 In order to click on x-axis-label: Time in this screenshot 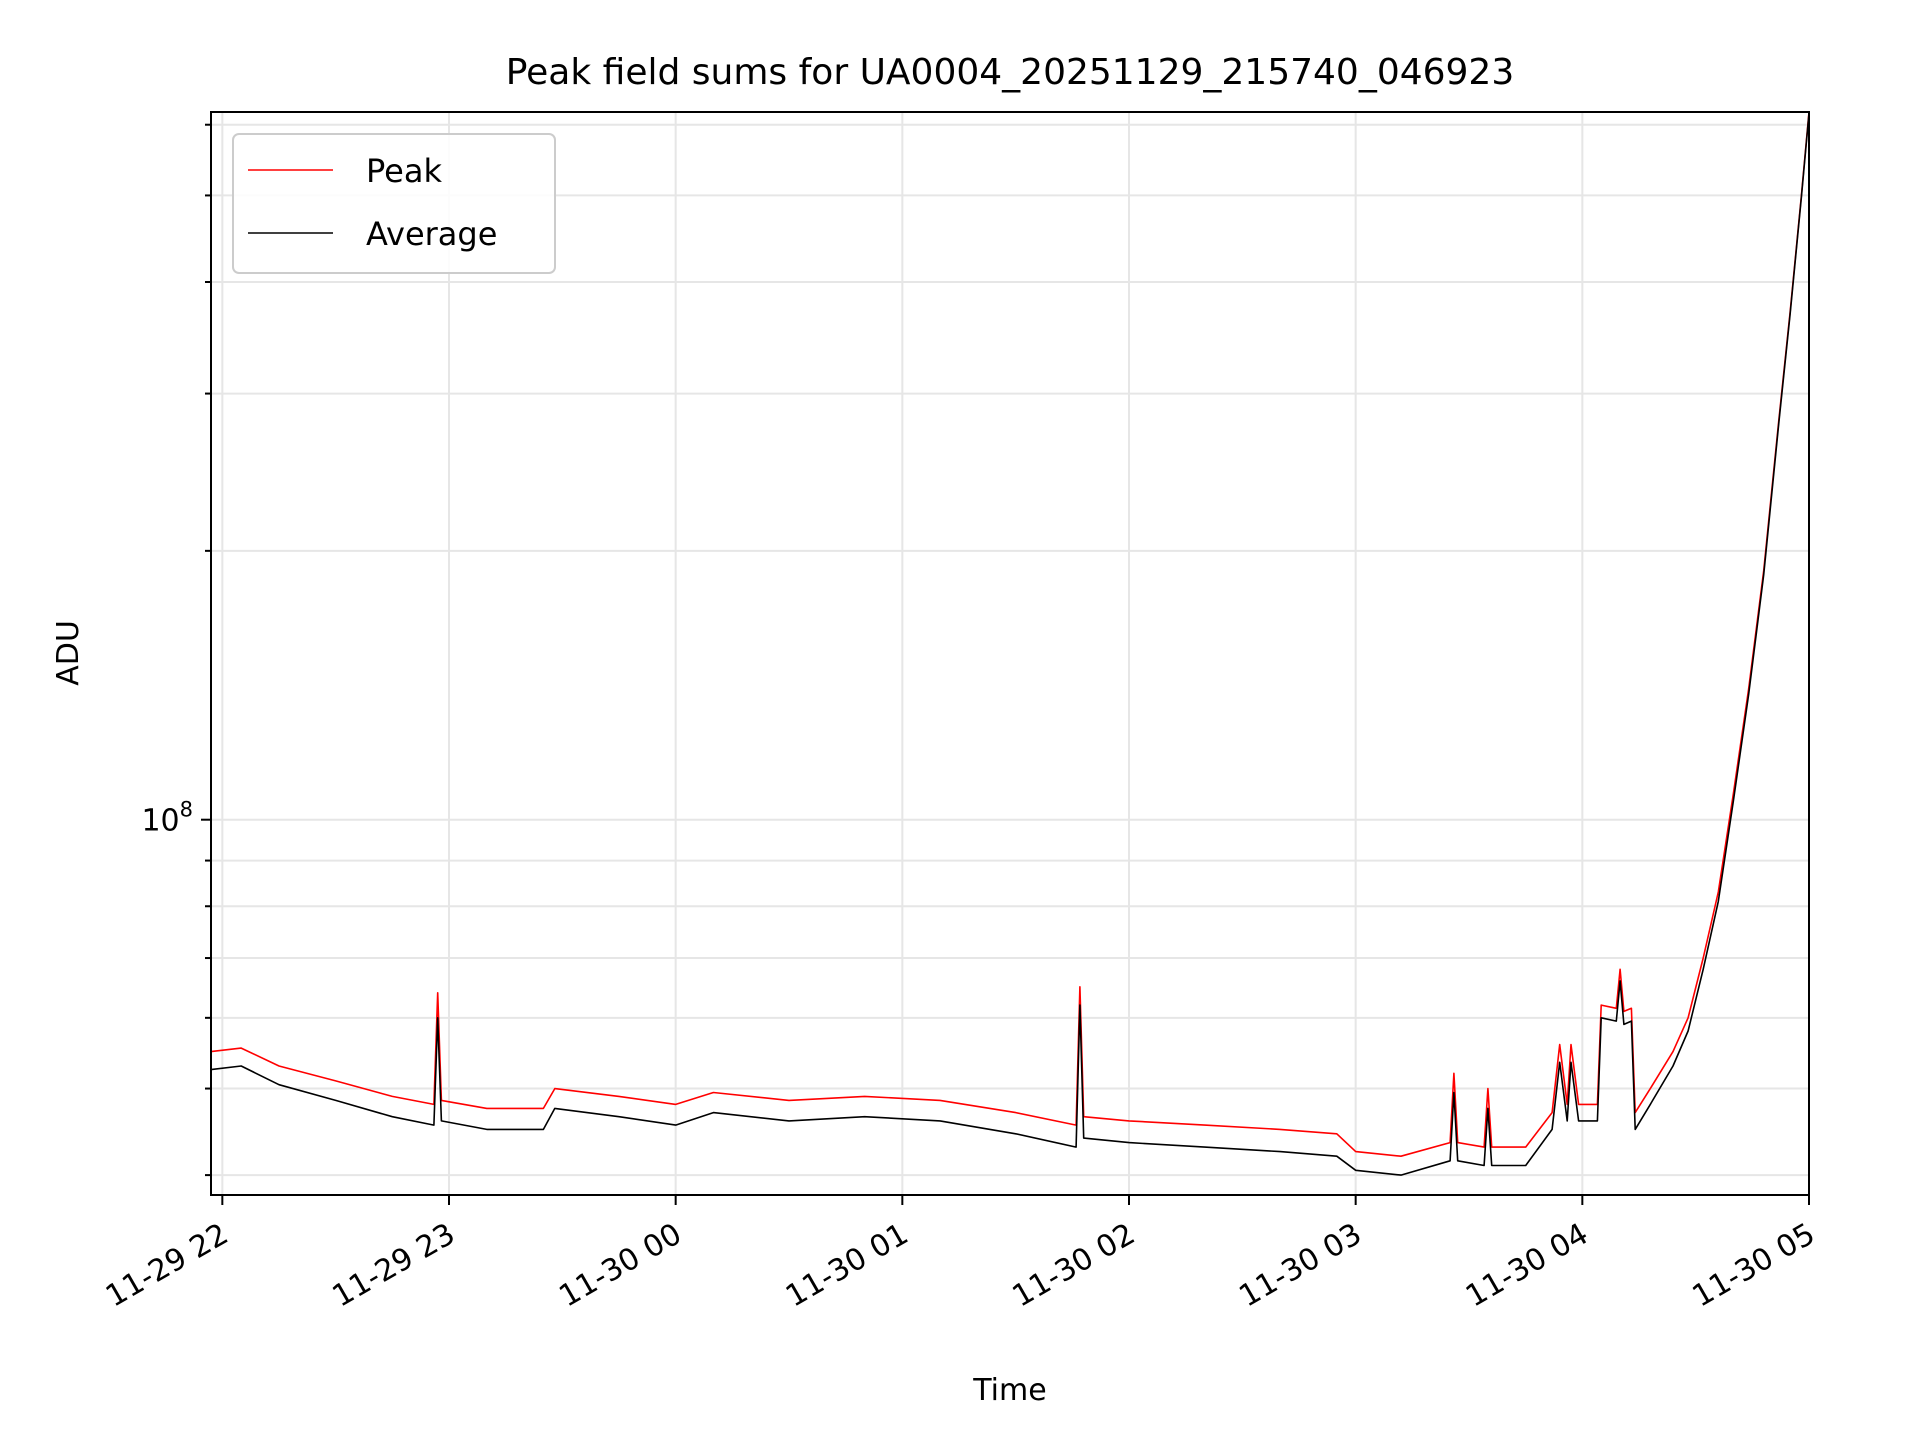, I will do `click(1009, 1390)`.